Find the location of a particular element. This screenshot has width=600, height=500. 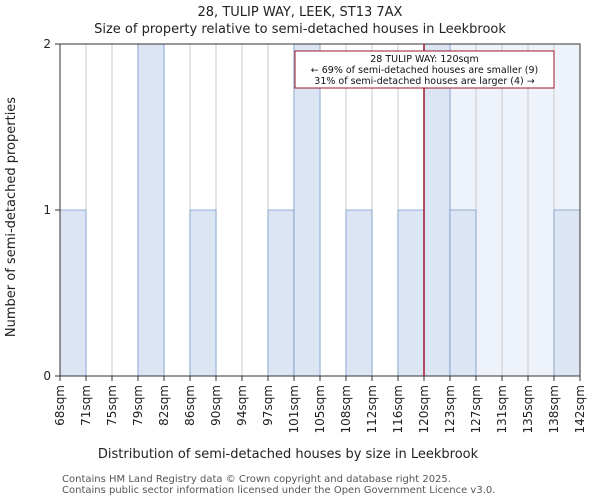

x-tick-label: 71sqm is located at coordinates (86, 405).